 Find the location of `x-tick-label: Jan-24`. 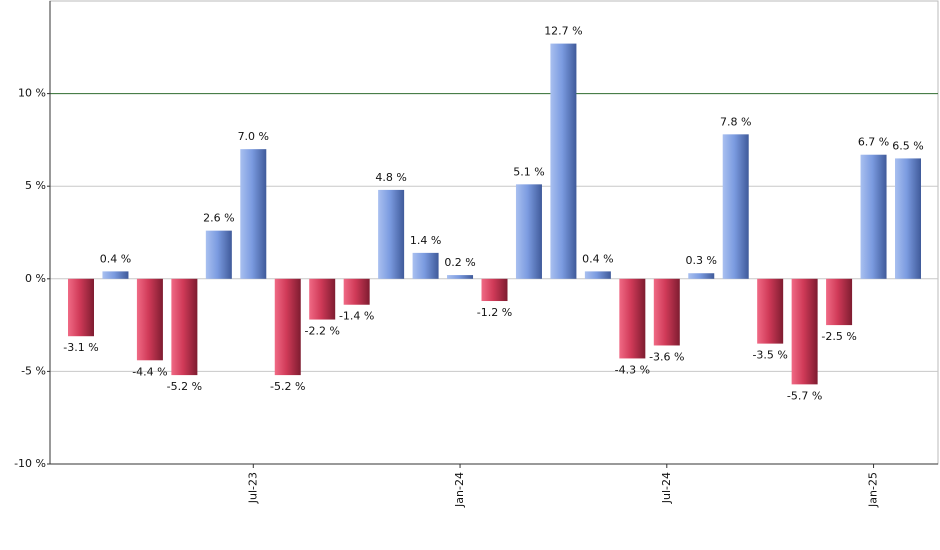

x-tick-label: Jan-24 is located at coordinates (459, 490).